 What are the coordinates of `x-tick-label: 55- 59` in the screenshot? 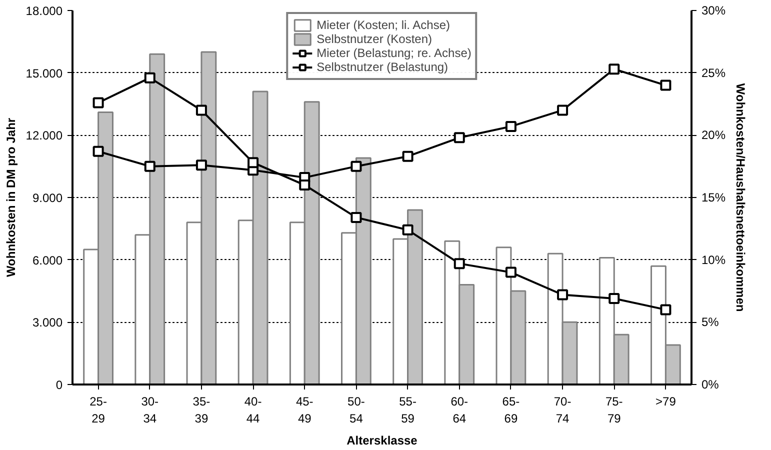 It's located at (407, 410).